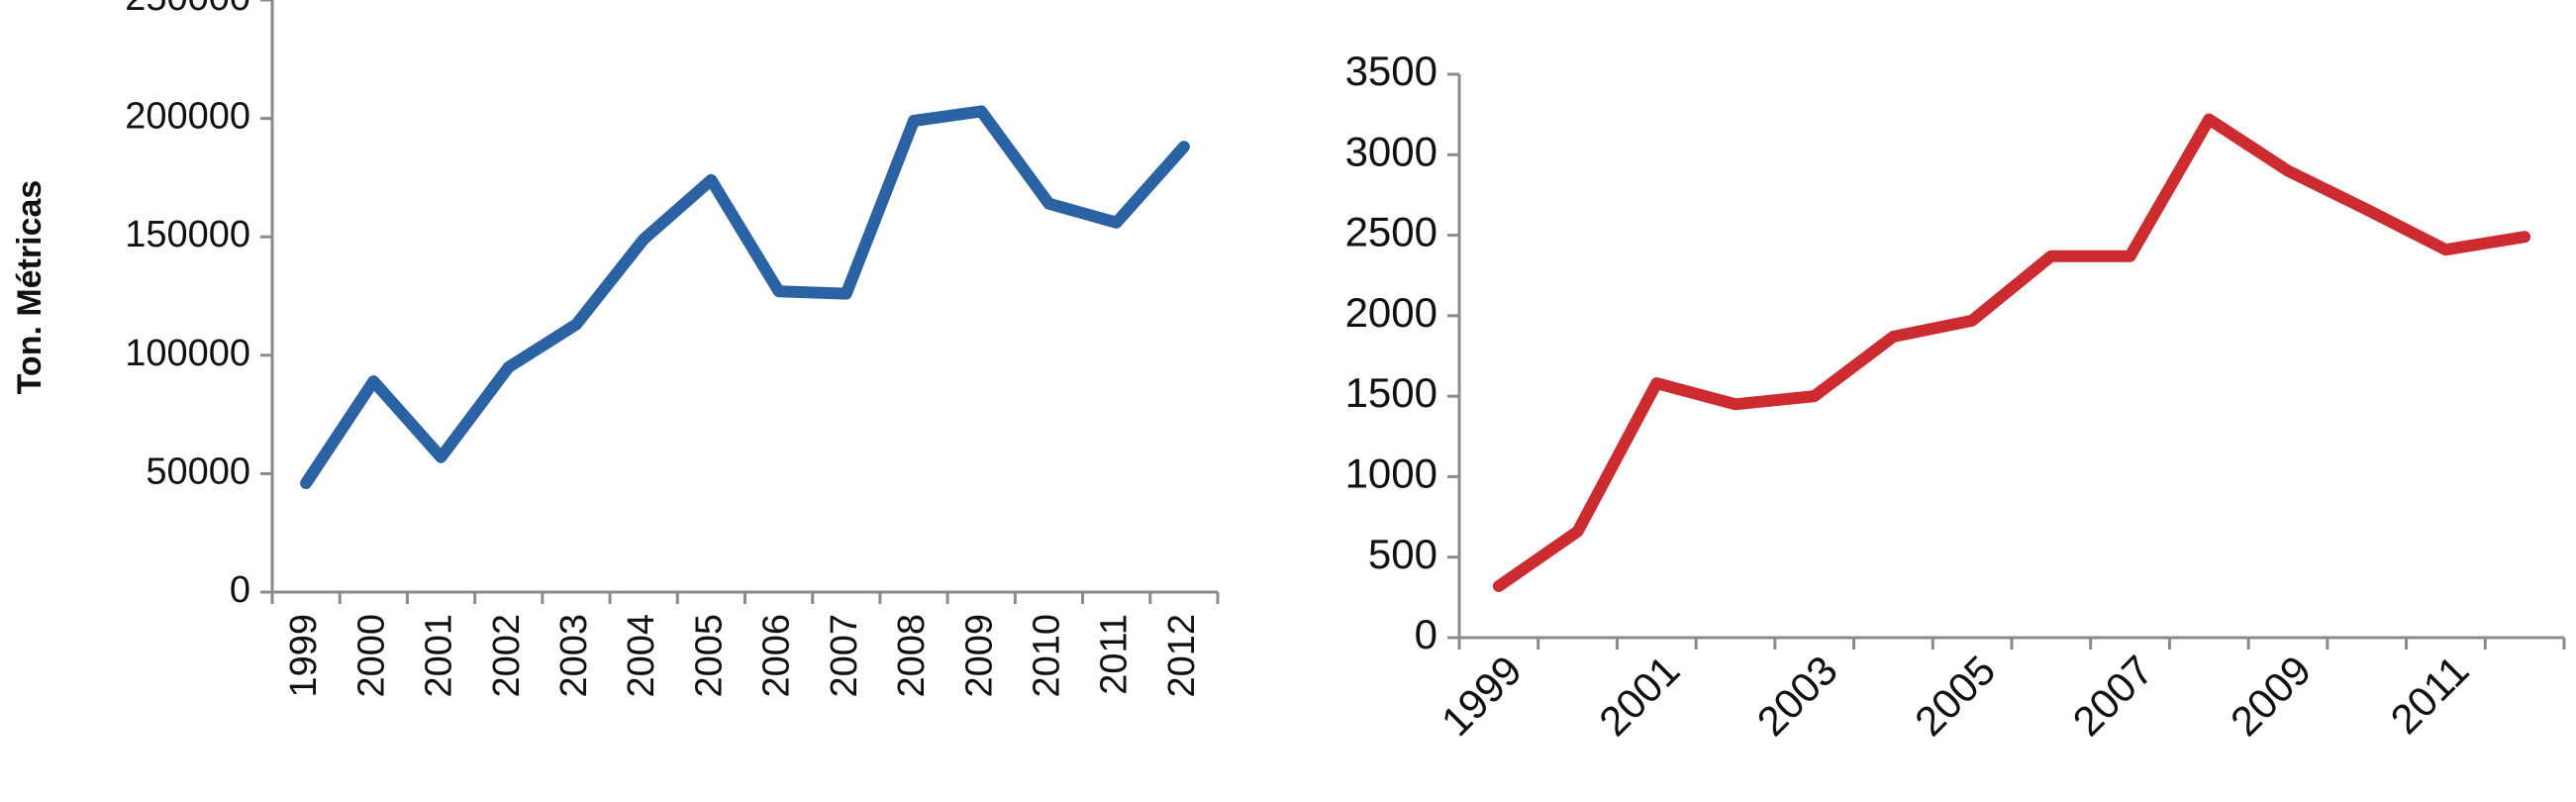 The image size is (2576, 802). What do you see at coordinates (1391, 474) in the screenshot?
I see `y-tick-label: 1000` at bounding box center [1391, 474].